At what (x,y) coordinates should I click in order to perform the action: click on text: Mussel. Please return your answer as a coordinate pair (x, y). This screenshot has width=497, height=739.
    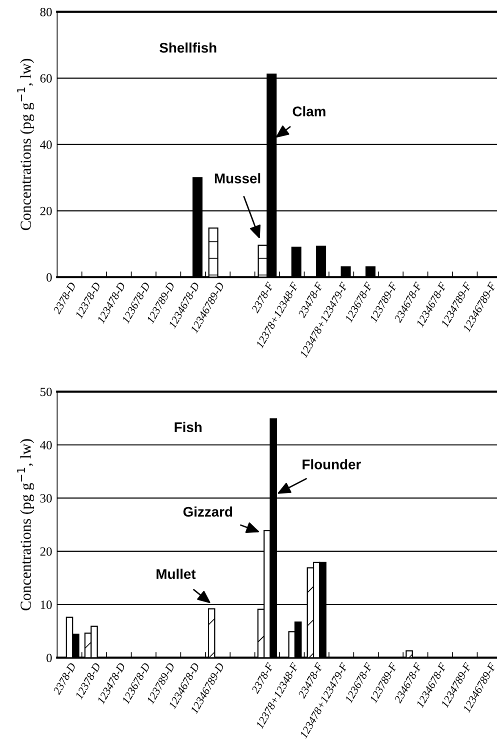
    Looking at the image, I should click on (237, 178).